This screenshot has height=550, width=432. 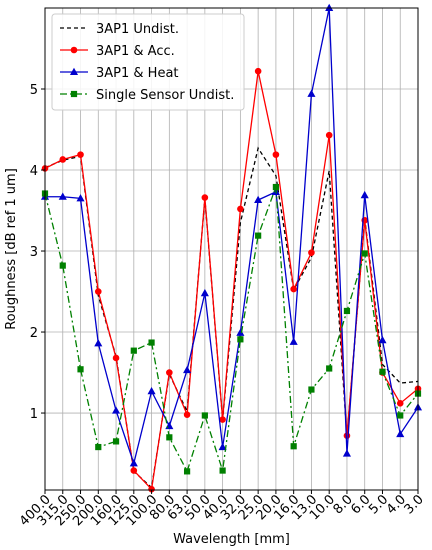 I want to click on legend-entry: 3AP1 & Heat, so click(x=119, y=73).